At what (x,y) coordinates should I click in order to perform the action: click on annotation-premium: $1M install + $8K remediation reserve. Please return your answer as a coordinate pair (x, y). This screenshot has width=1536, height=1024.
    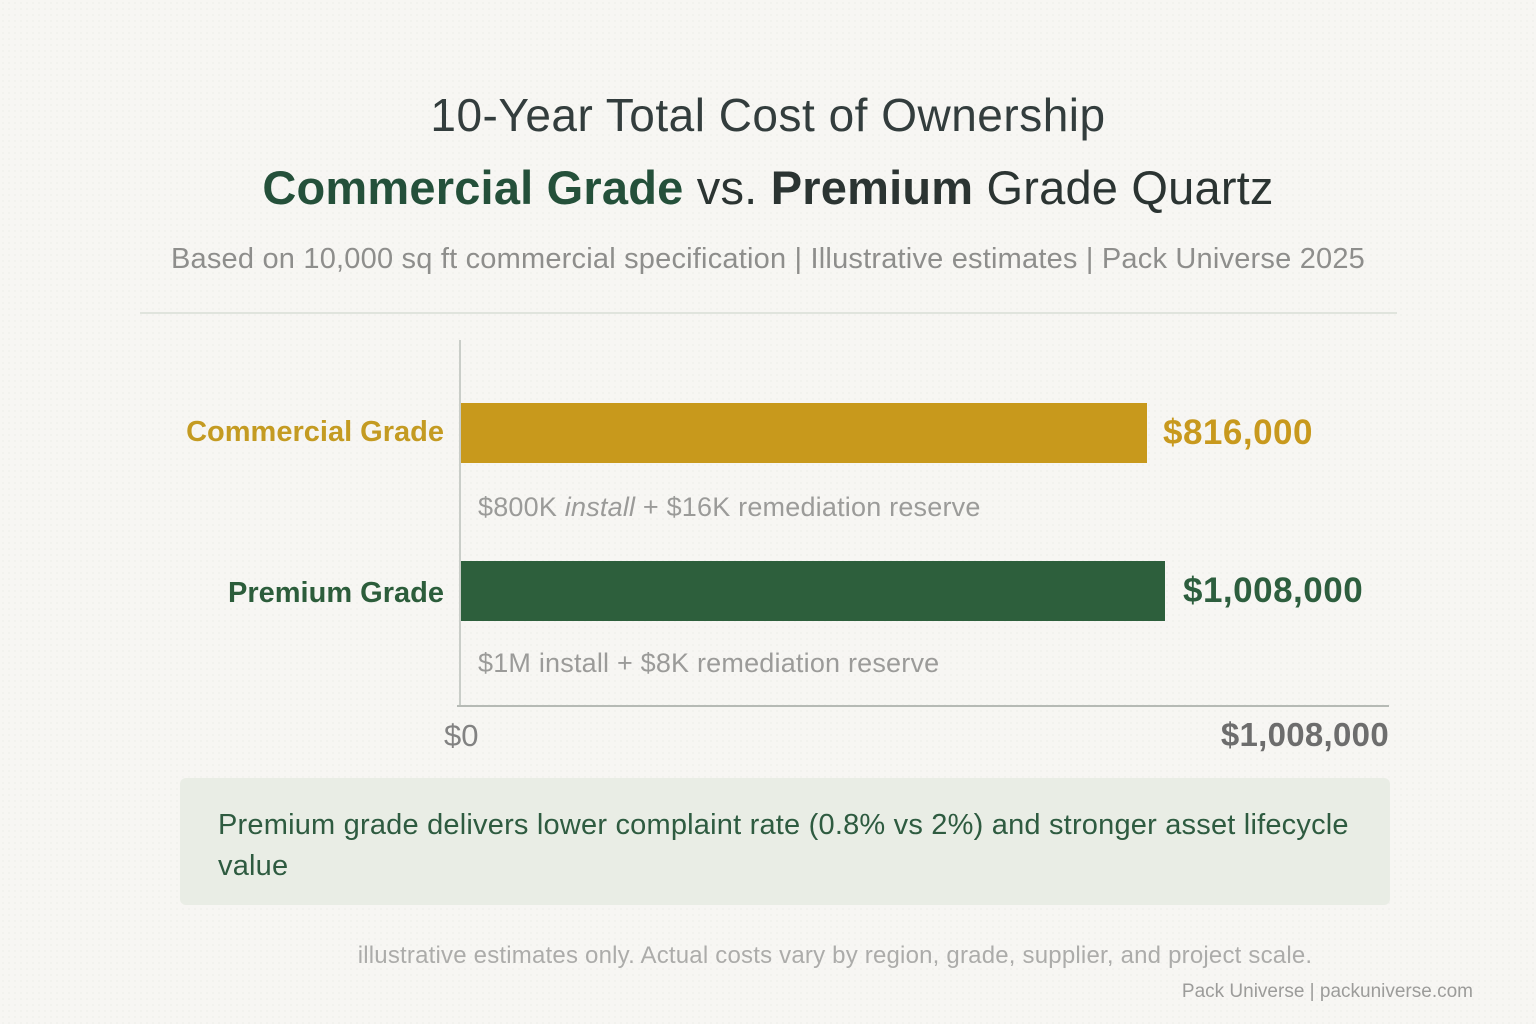
    Looking at the image, I should click on (708, 663).